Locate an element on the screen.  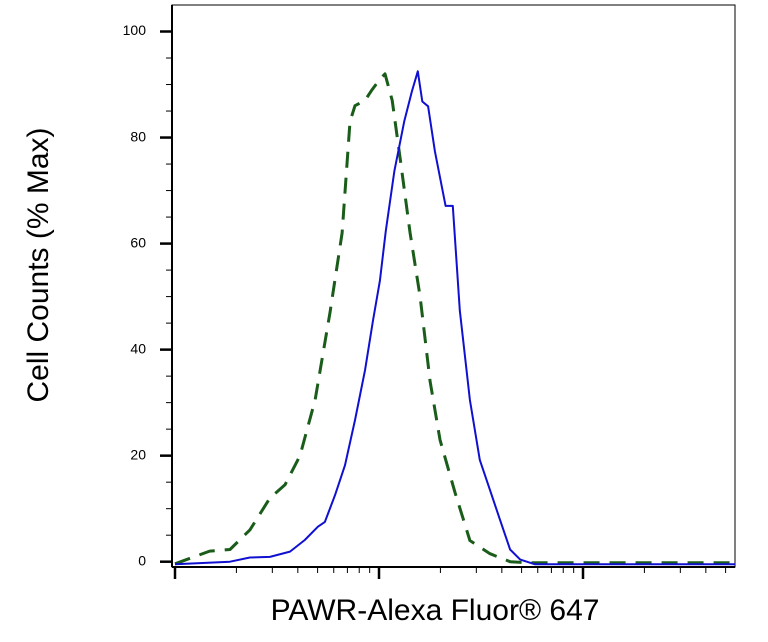
y-tick-label: 80 is located at coordinates (138, 136).